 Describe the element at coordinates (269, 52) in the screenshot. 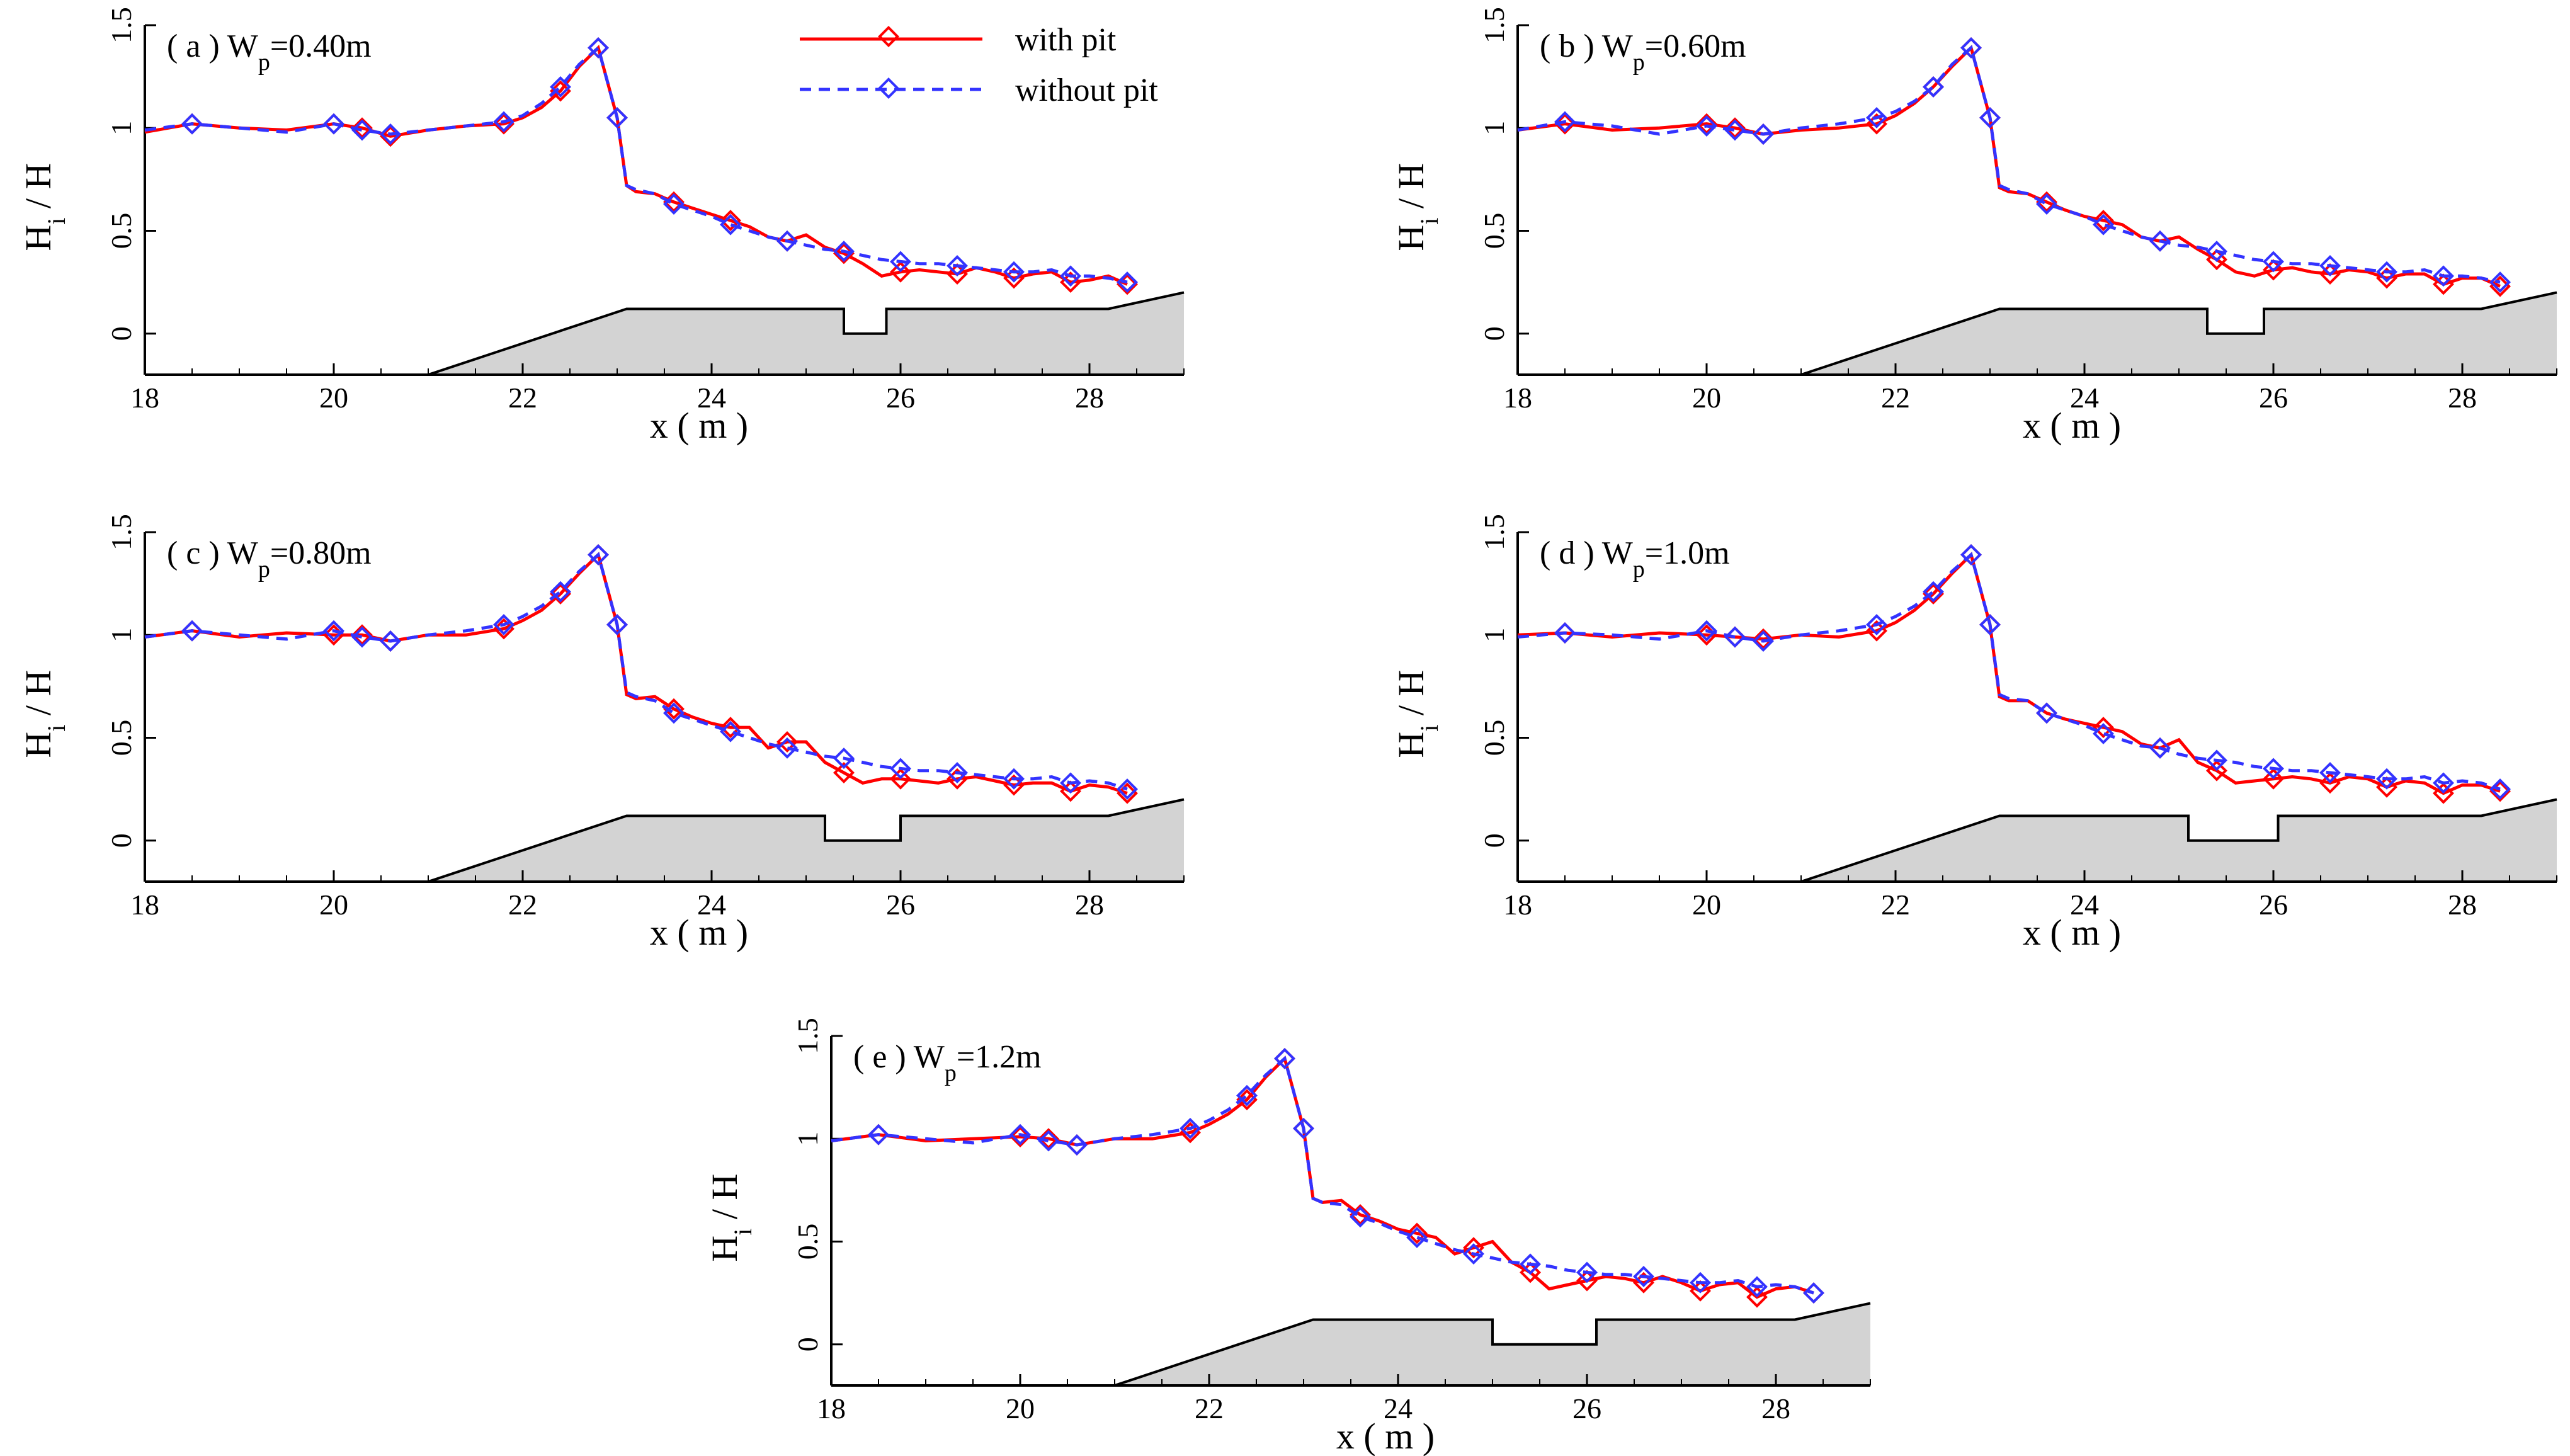

I see `panel-label: ( a ) Wp=0.40m` at that location.